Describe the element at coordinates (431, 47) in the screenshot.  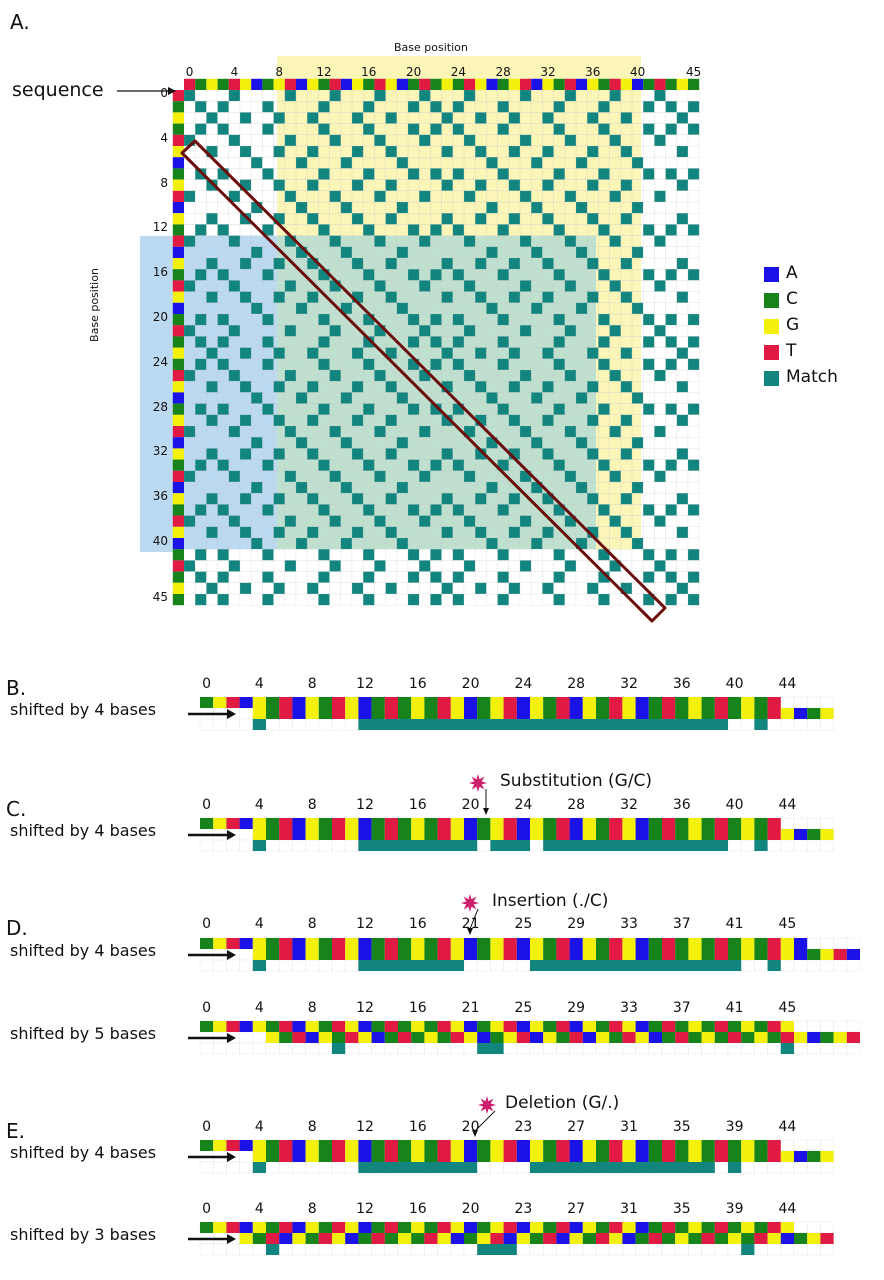
I see `top-axis-title: Base position` at that location.